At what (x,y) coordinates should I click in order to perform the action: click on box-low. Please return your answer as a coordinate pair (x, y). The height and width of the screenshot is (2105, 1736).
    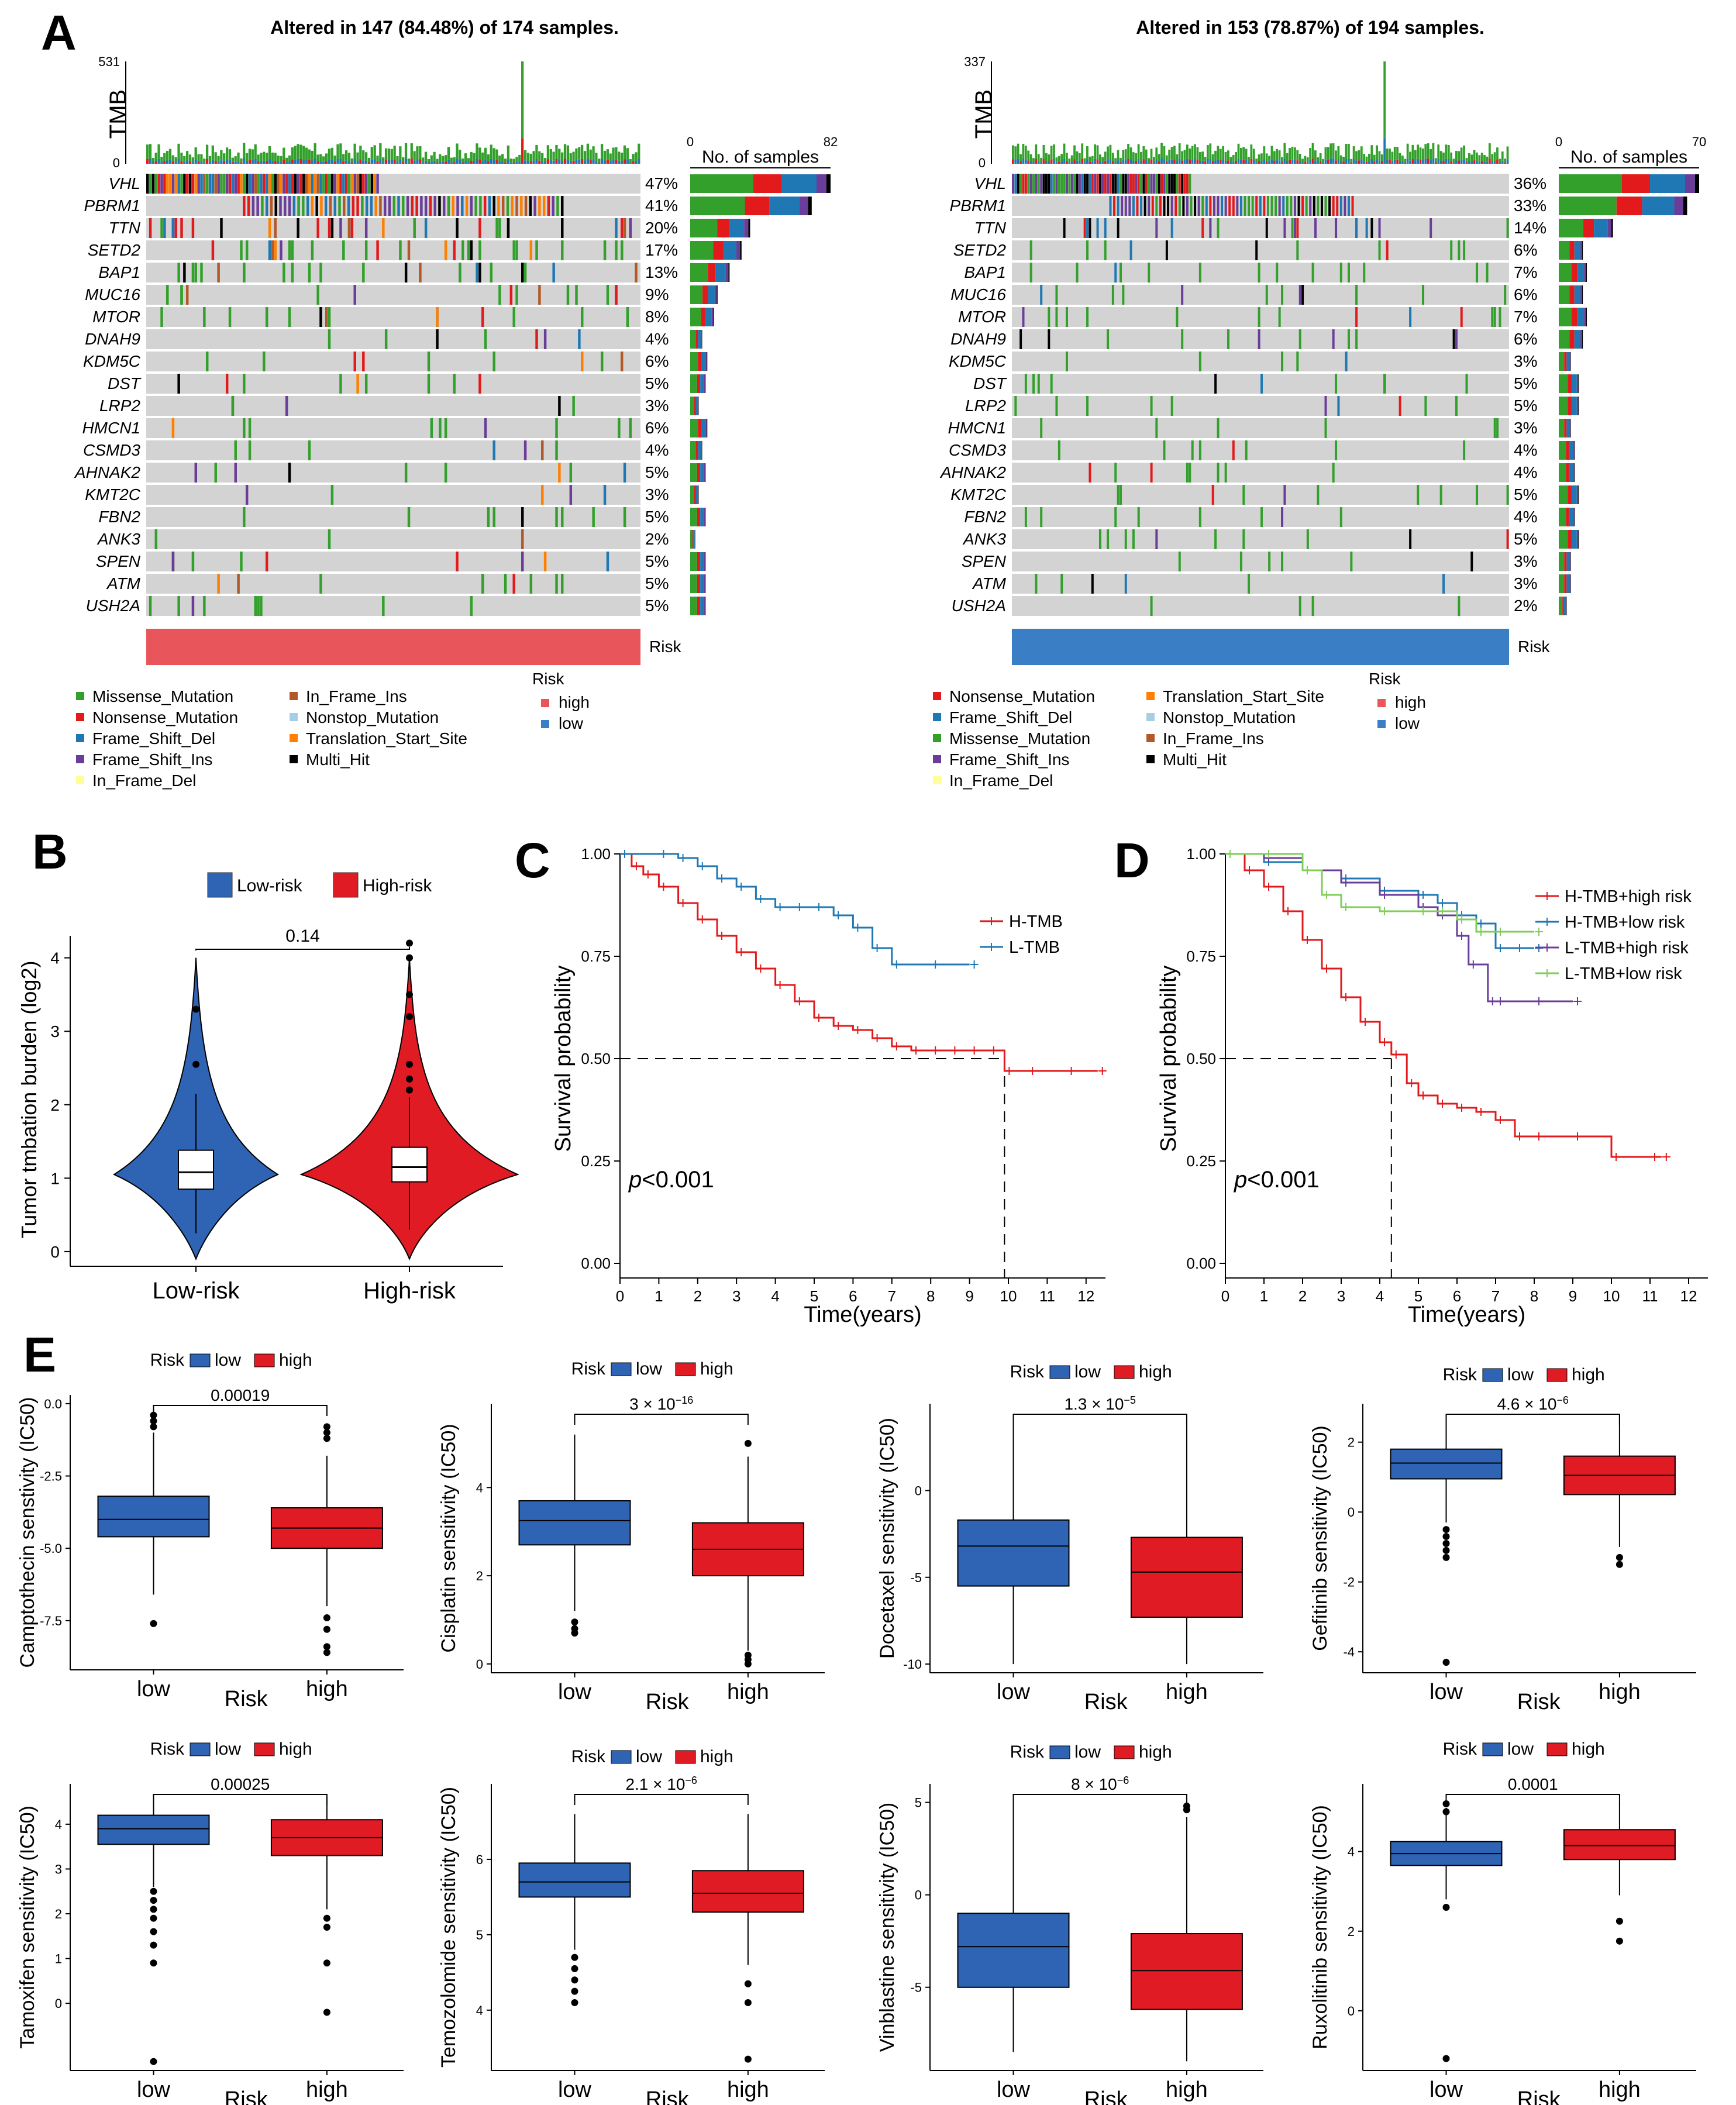
    Looking at the image, I should click on (153, 1517).